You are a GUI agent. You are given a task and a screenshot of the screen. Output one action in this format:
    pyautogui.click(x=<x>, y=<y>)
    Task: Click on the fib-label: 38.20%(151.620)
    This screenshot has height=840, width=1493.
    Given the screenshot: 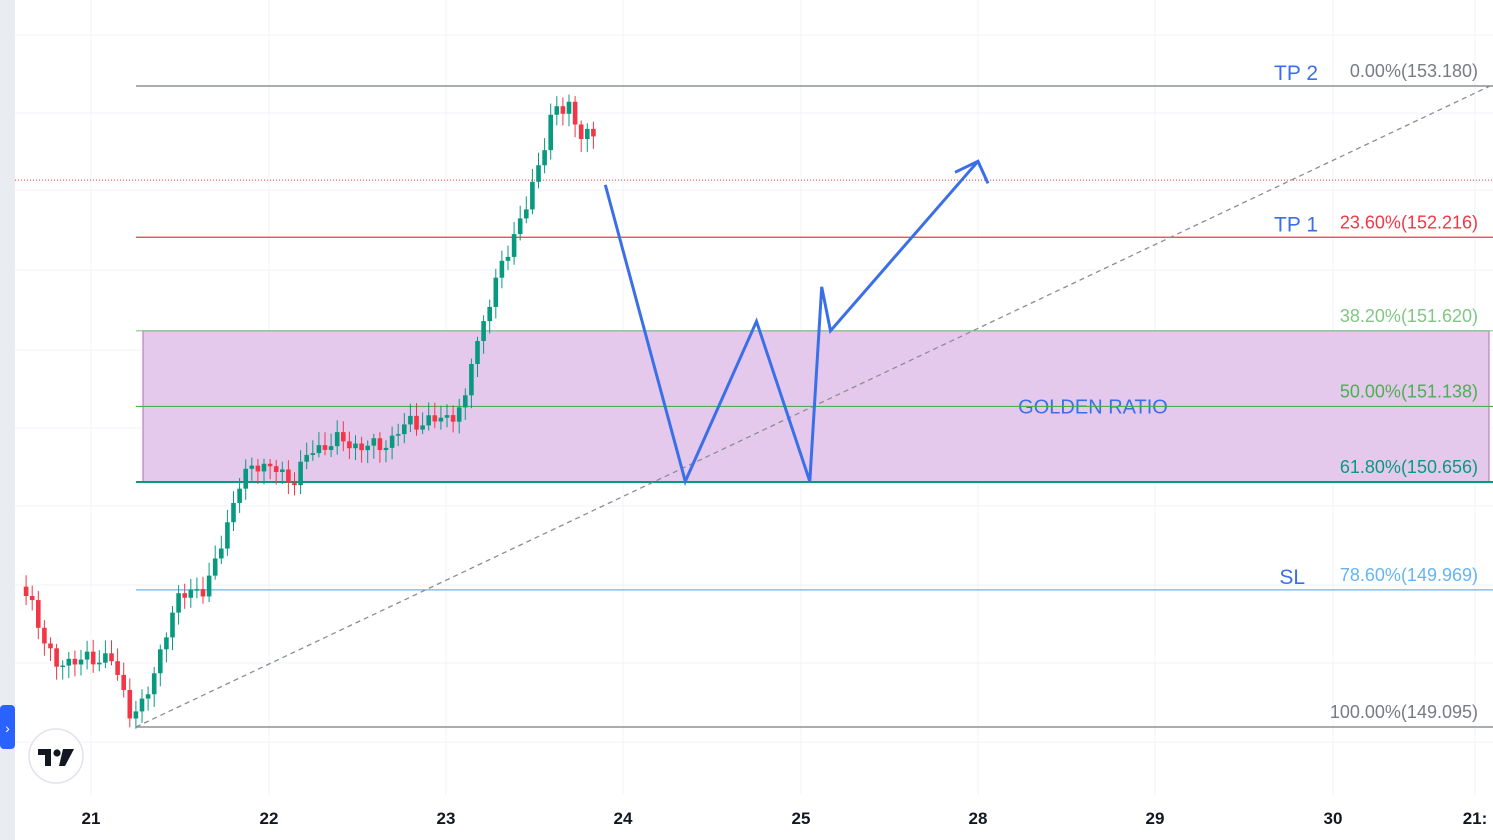 What is the action you would take?
    pyautogui.click(x=1409, y=316)
    